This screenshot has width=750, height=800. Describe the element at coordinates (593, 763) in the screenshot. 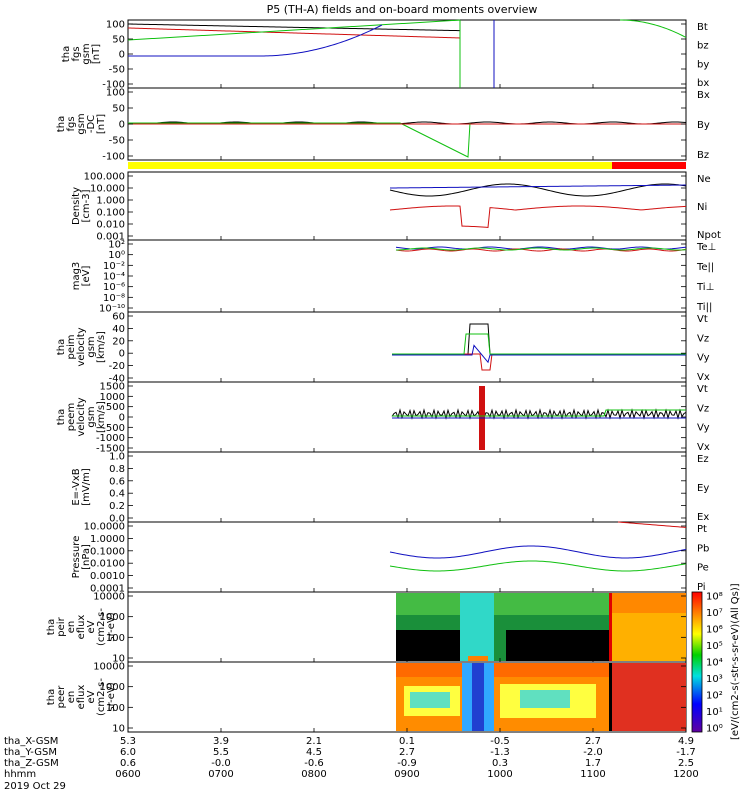

I see `x-tick-label: 1.7` at that location.